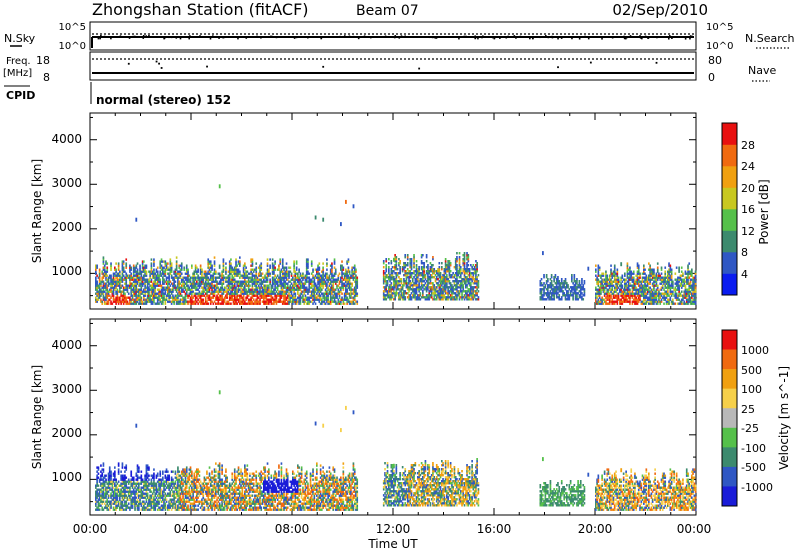 Image resolution: width=800 pixels, height=554 pixels. I want to click on nave-sample, so click(159, 63).